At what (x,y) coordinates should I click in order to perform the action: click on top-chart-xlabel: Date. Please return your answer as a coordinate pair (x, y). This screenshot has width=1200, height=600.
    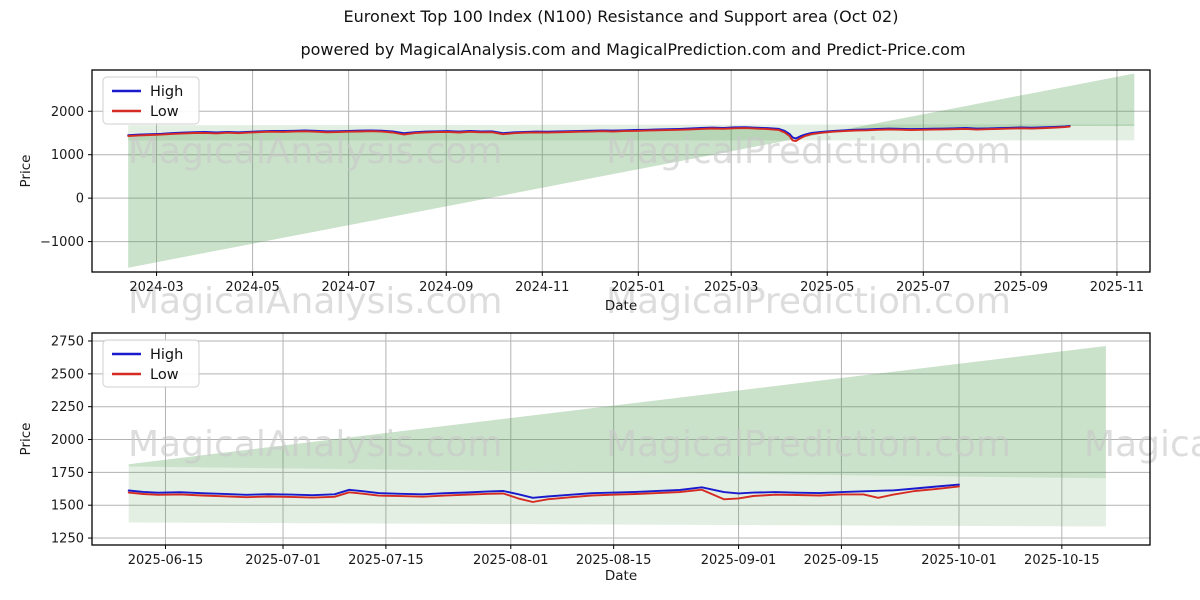
    Looking at the image, I should click on (621, 306).